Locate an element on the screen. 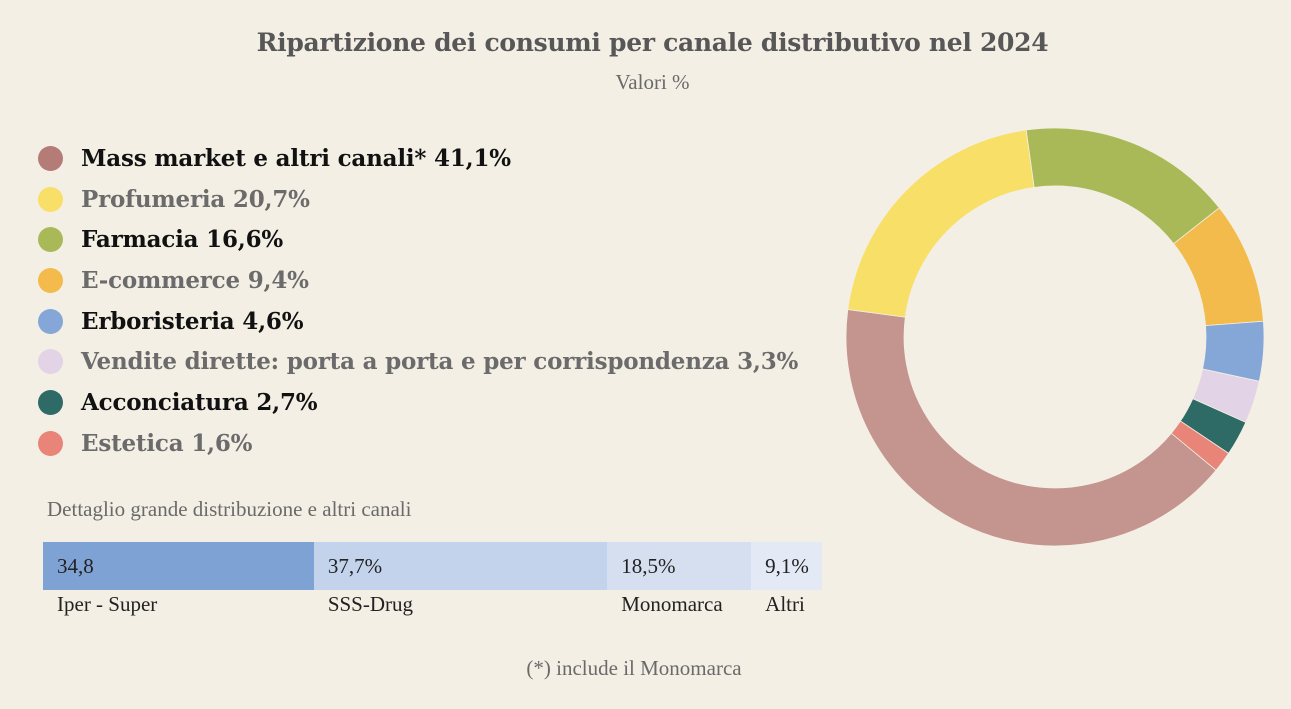 Image resolution: width=1291 pixels, height=709 pixels. chart-subtitle: Valori % is located at coordinates (652, 82).